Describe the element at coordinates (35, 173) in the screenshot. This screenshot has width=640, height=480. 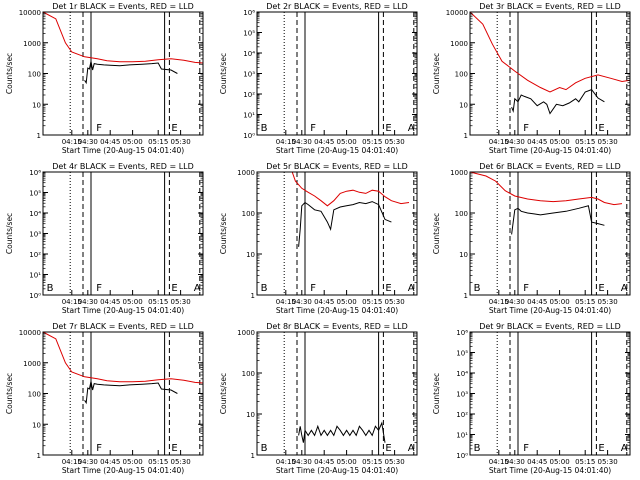
I see `y-tick-label: 10⁶` at that location.